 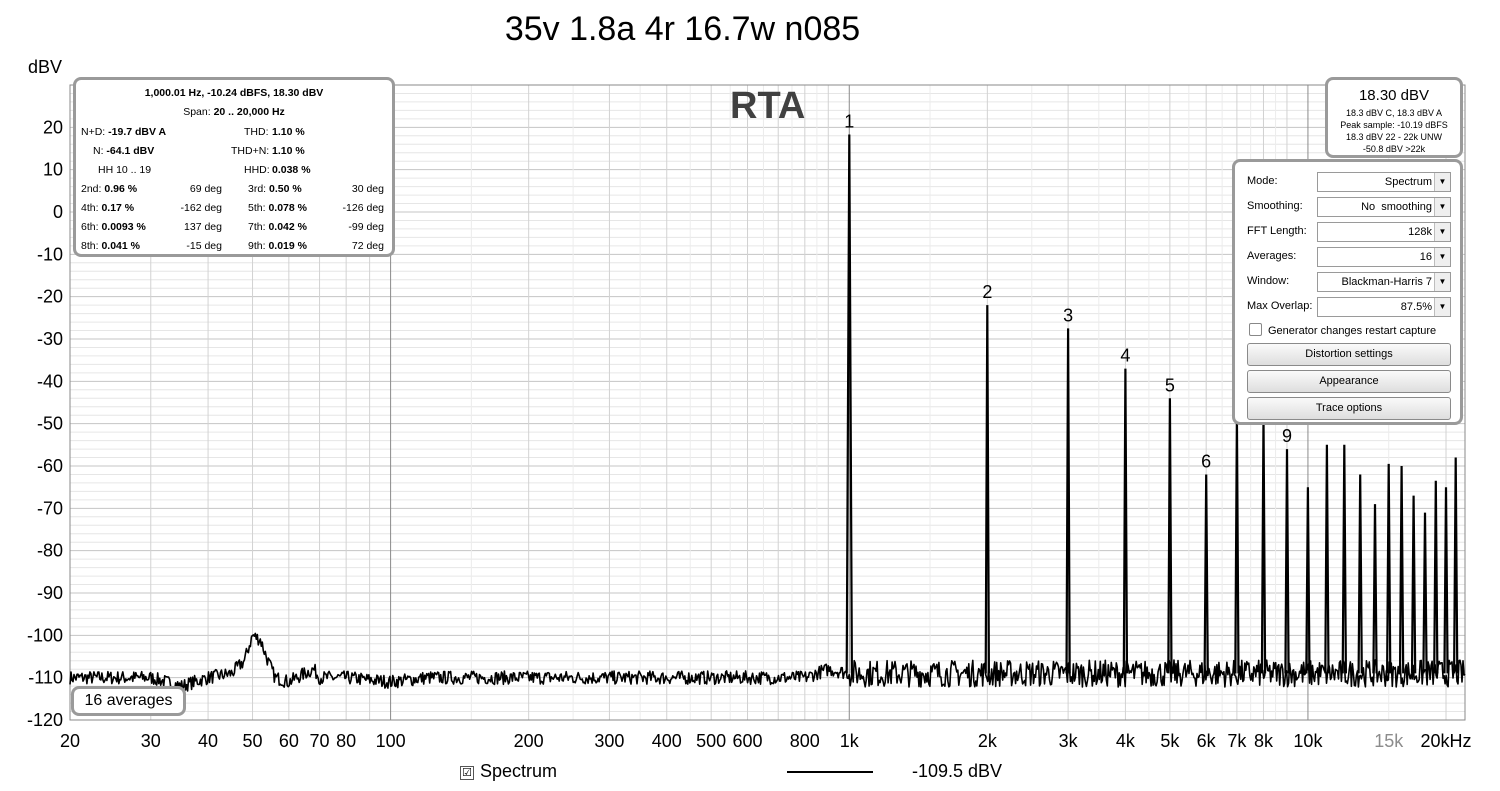 What do you see at coordinates (1384, 257) in the screenshot?
I see `averages-select: 16 ▼` at bounding box center [1384, 257].